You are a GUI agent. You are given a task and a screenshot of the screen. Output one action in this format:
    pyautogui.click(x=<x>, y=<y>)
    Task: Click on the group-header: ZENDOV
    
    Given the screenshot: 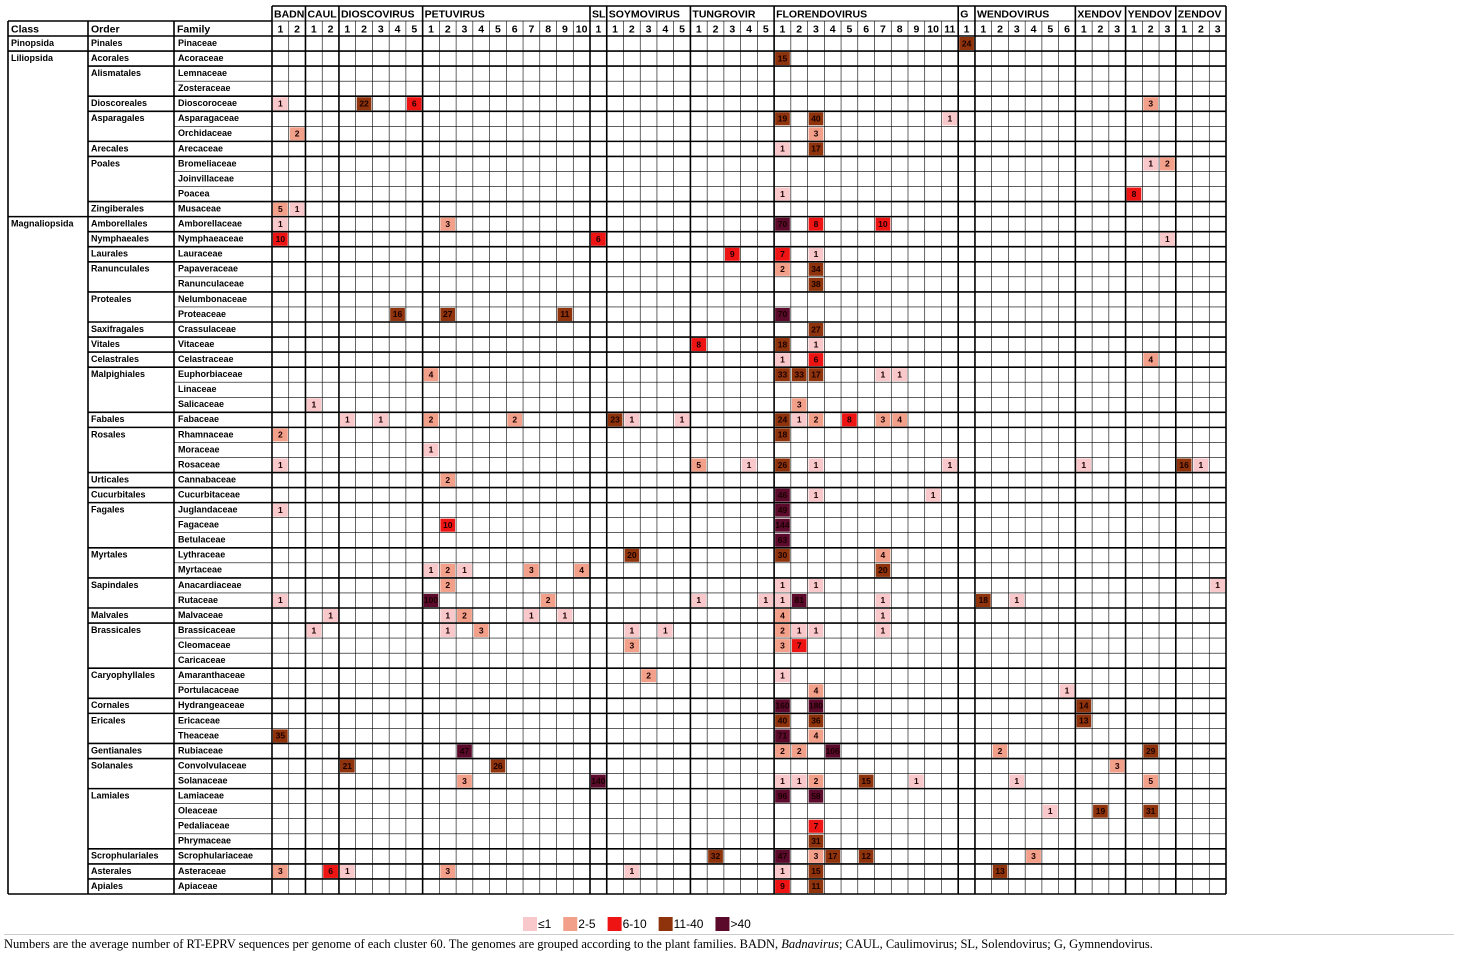 What is the action you would take?
    pyautogui.click(x=1200, y=14)
    